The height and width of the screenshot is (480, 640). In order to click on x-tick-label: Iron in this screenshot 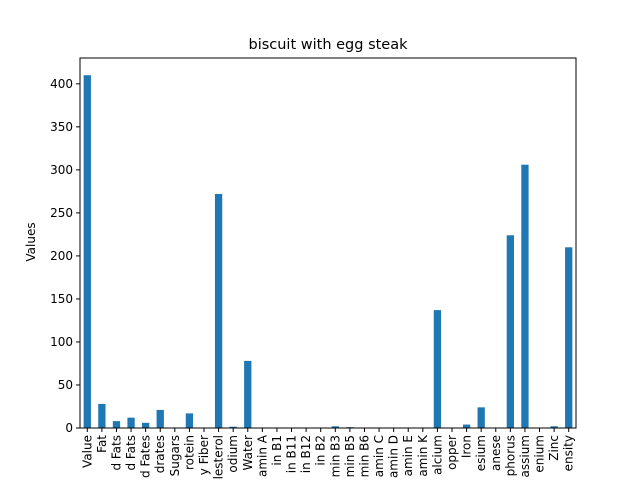, I will do `click(467, 446)`.